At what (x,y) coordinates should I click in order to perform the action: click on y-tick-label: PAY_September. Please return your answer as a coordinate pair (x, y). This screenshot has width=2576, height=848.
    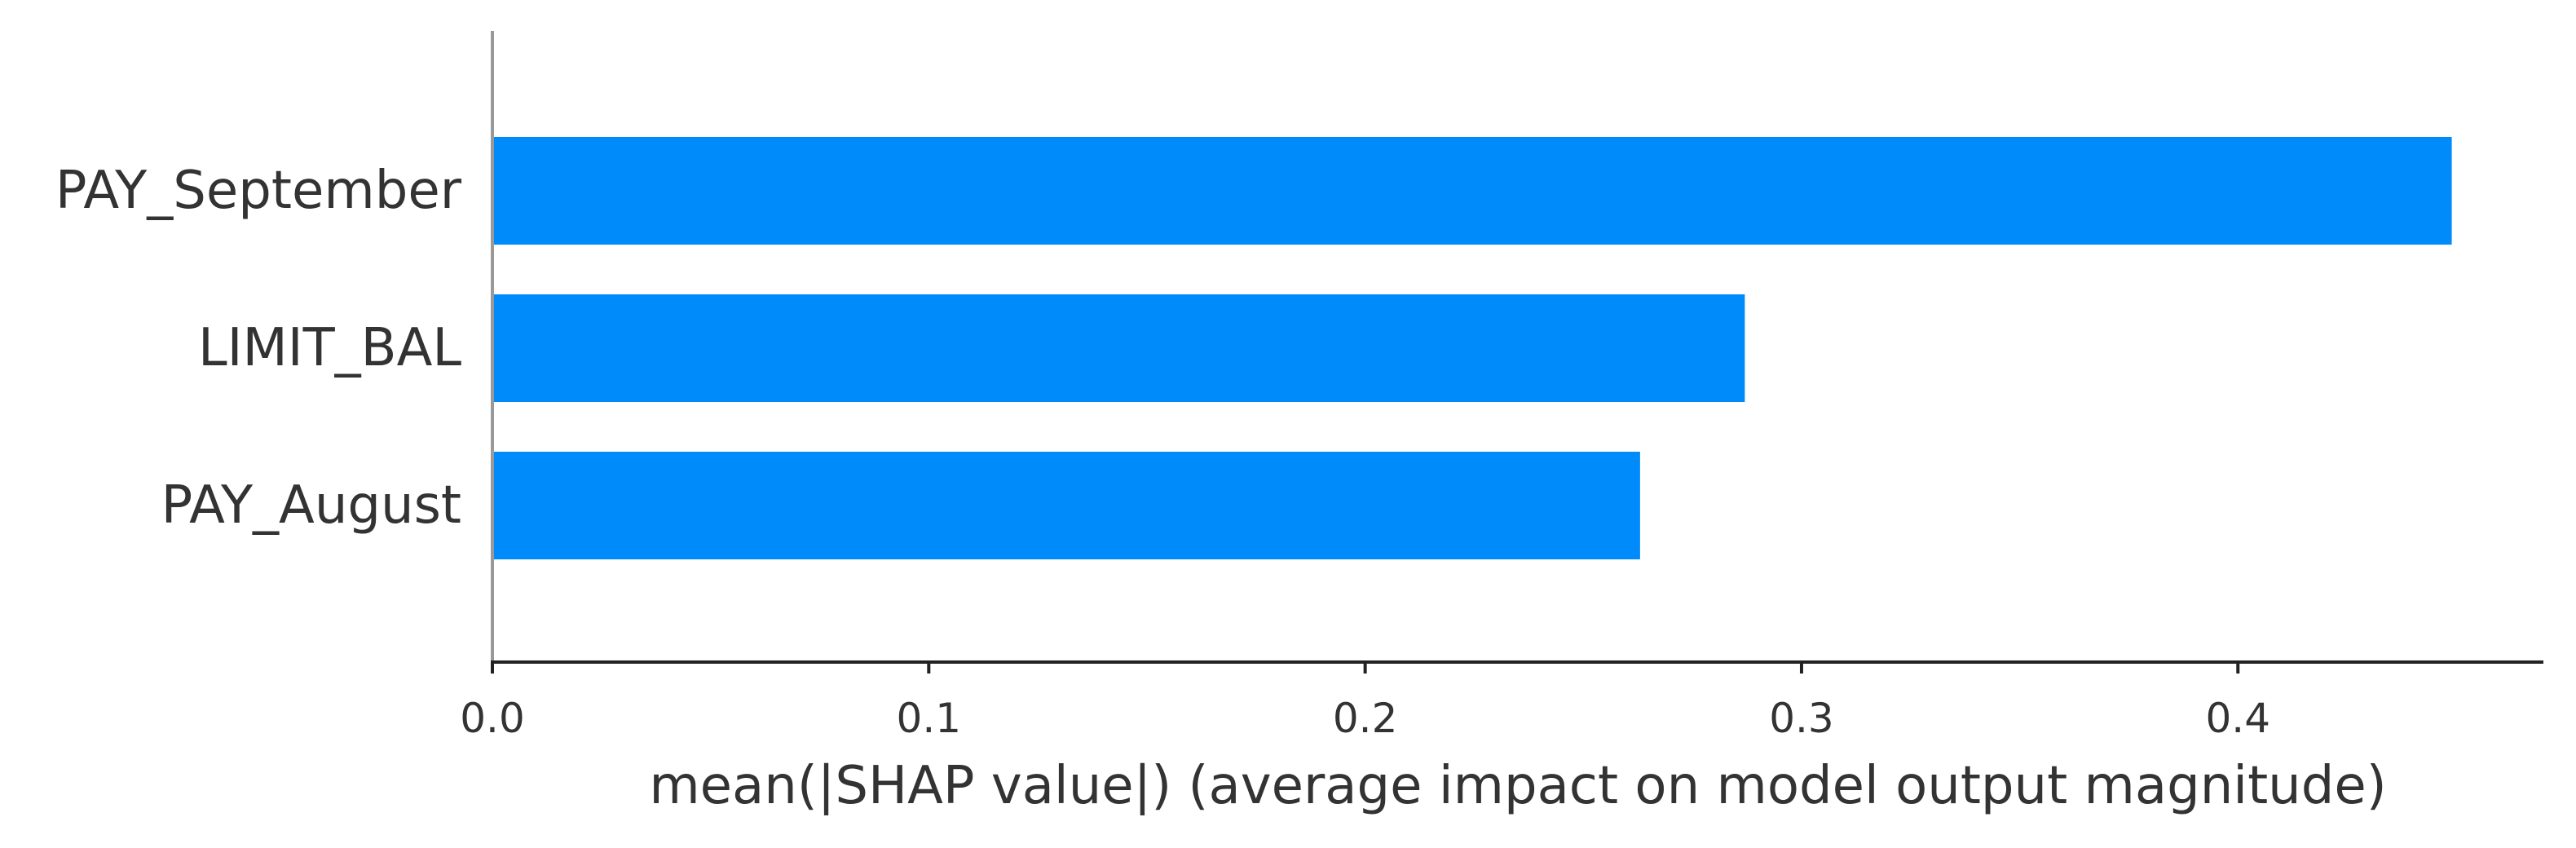
    Looking at the image, I should click on (258, 191).